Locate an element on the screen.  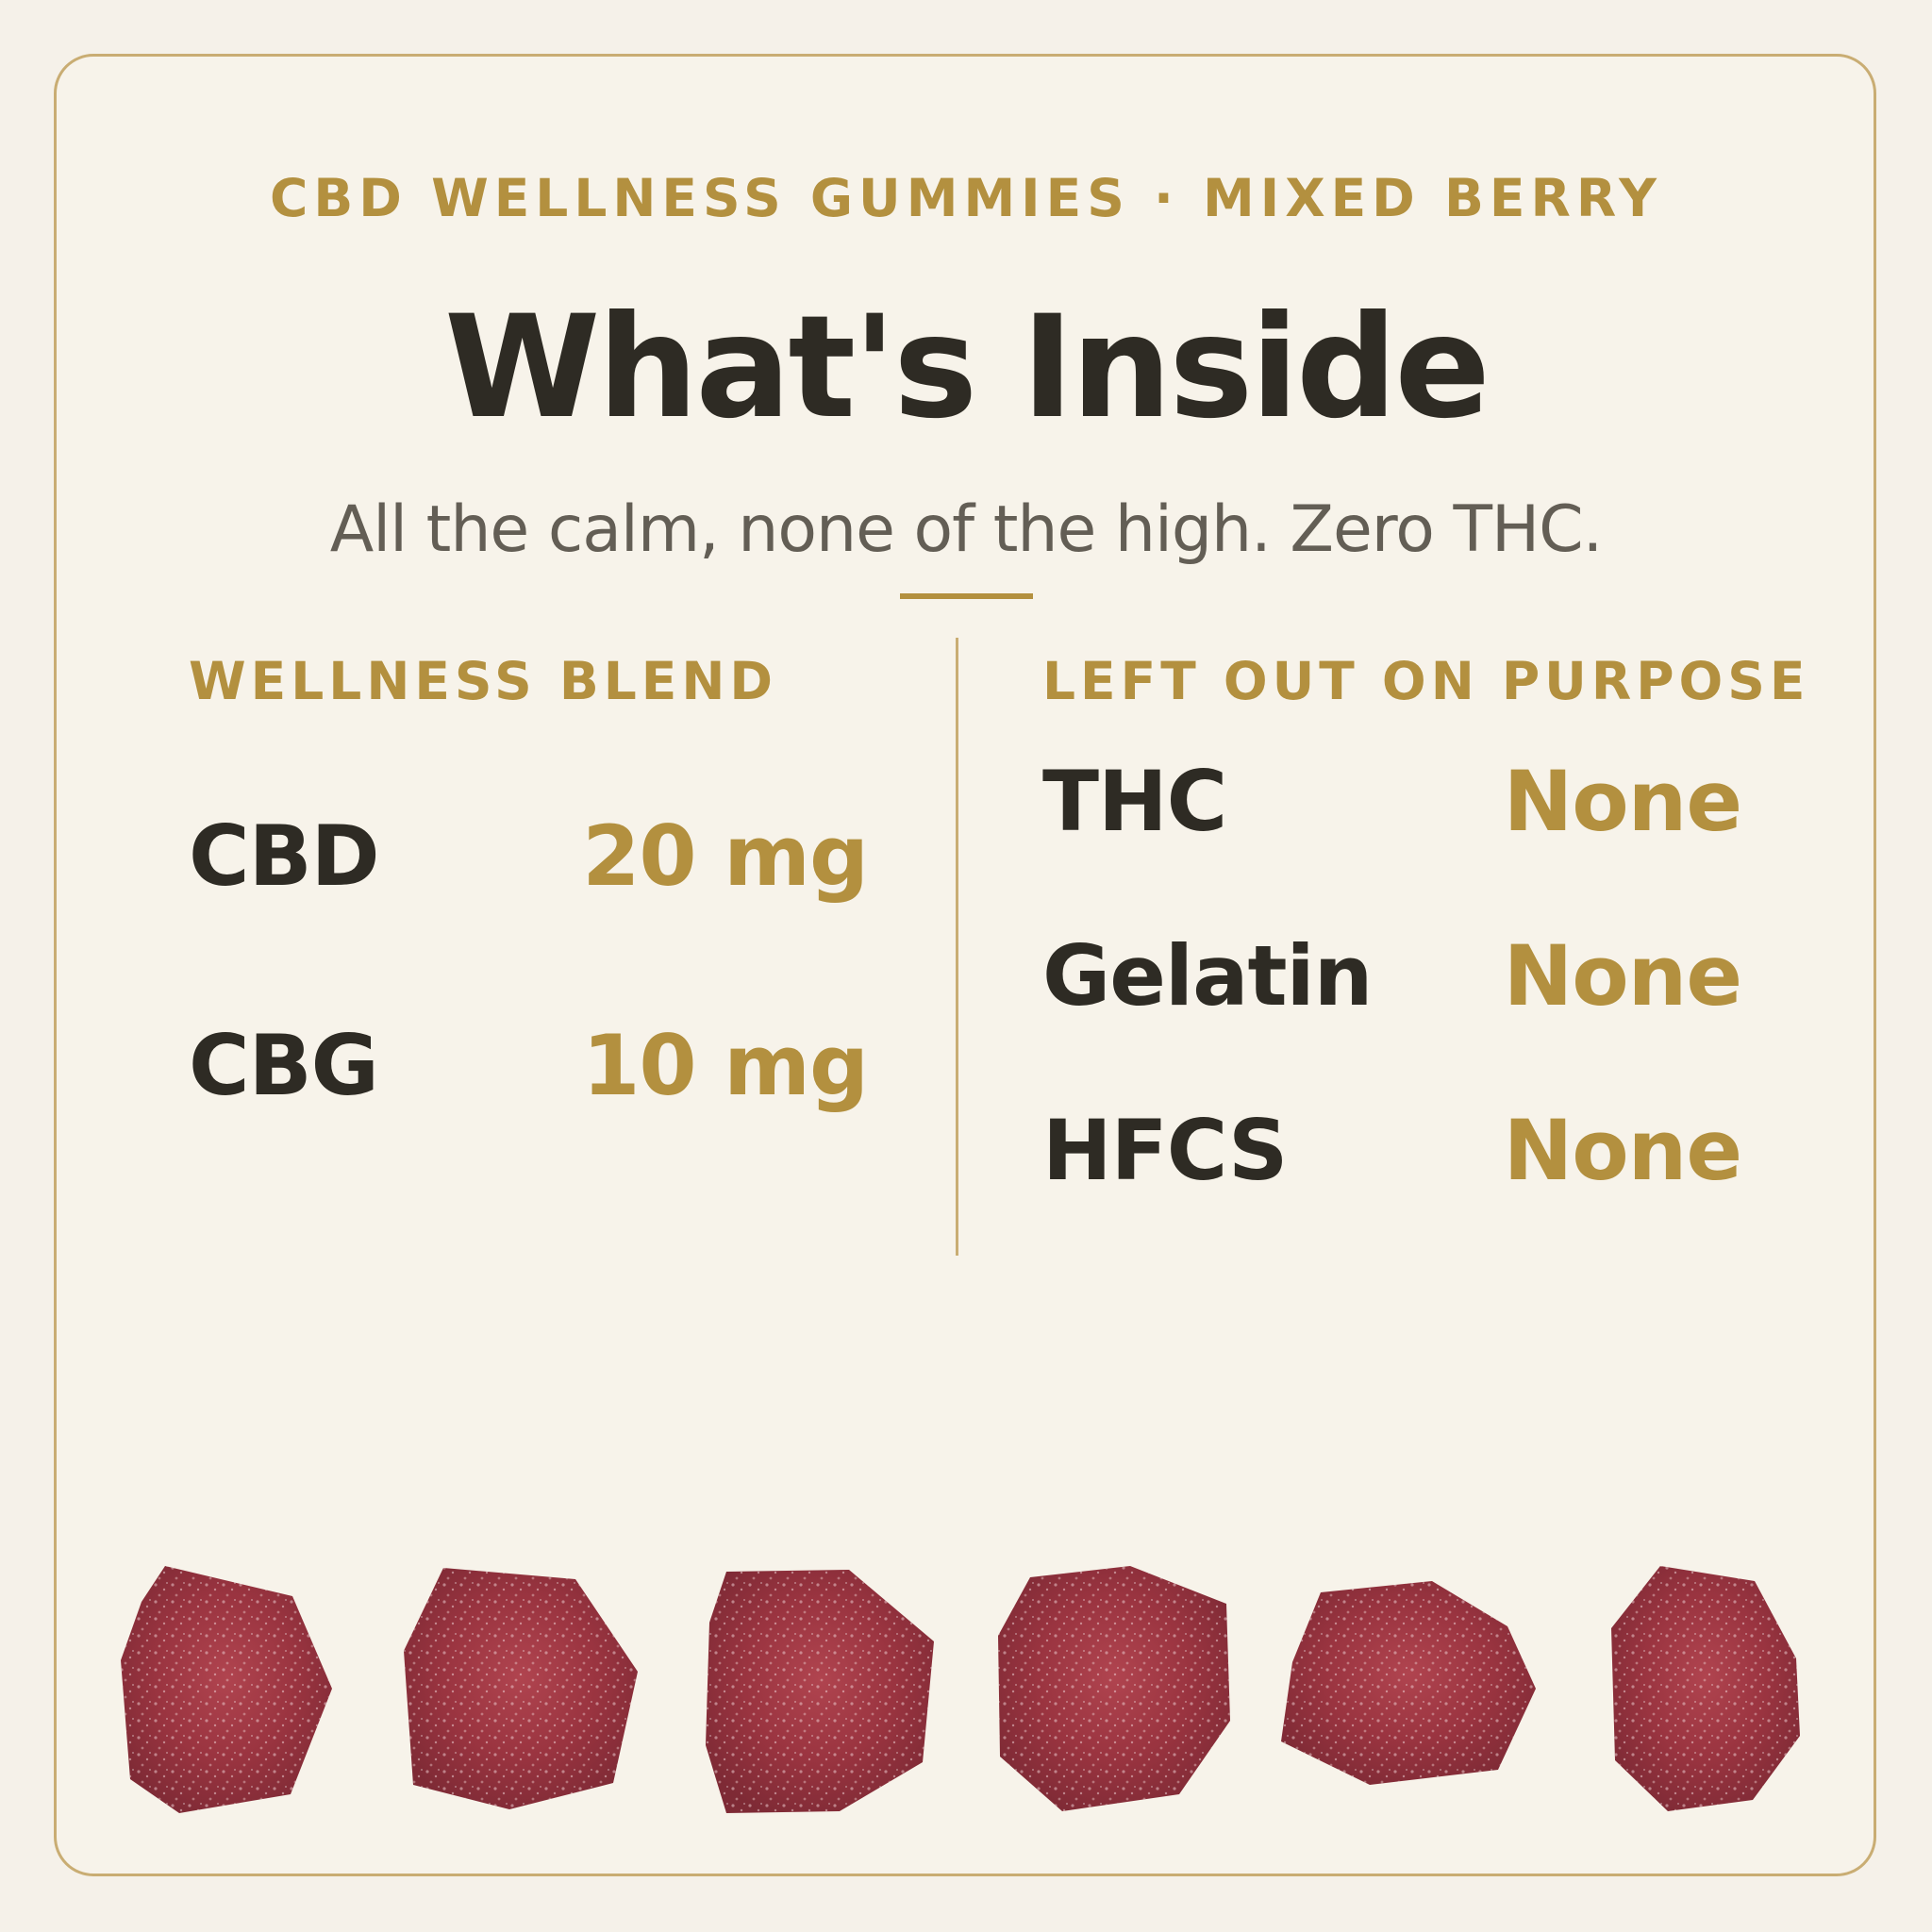
blend-item-name: CBG is located at coordinates (284, 1065).